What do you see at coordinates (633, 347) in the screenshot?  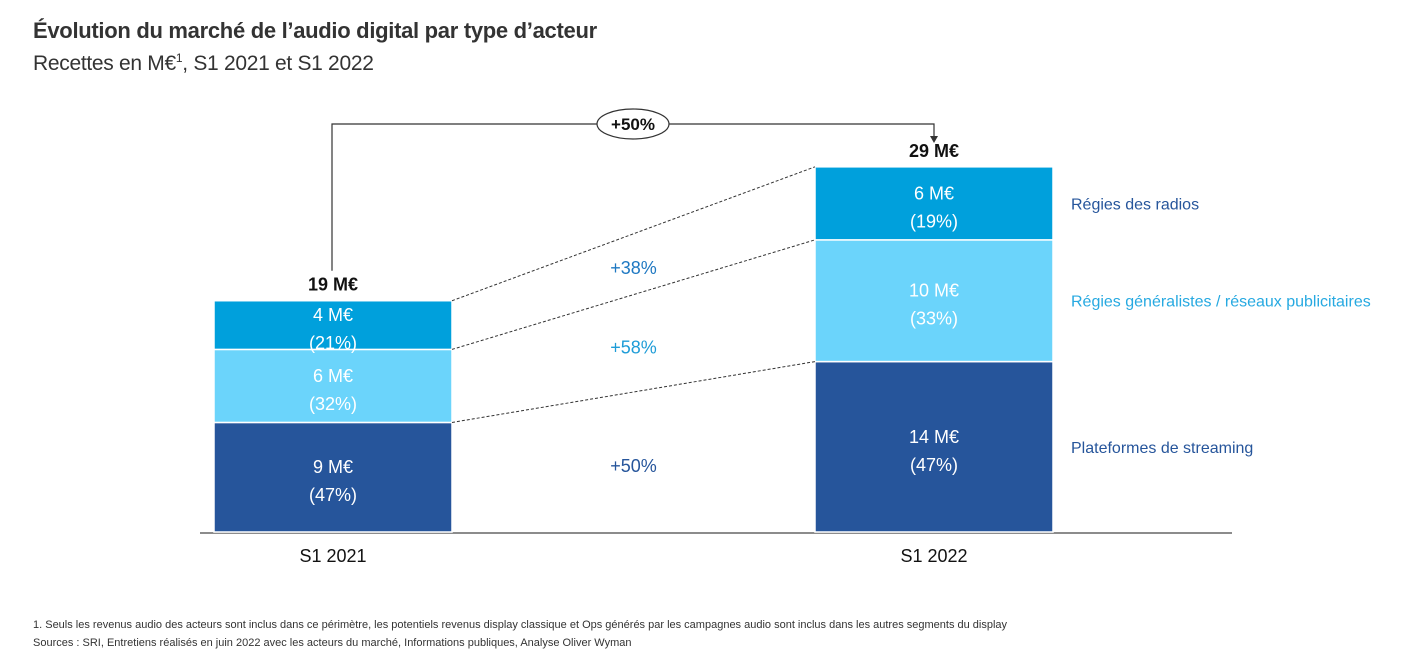 I see `segment-growth-label: +58%` at bounding box center [633, 347].